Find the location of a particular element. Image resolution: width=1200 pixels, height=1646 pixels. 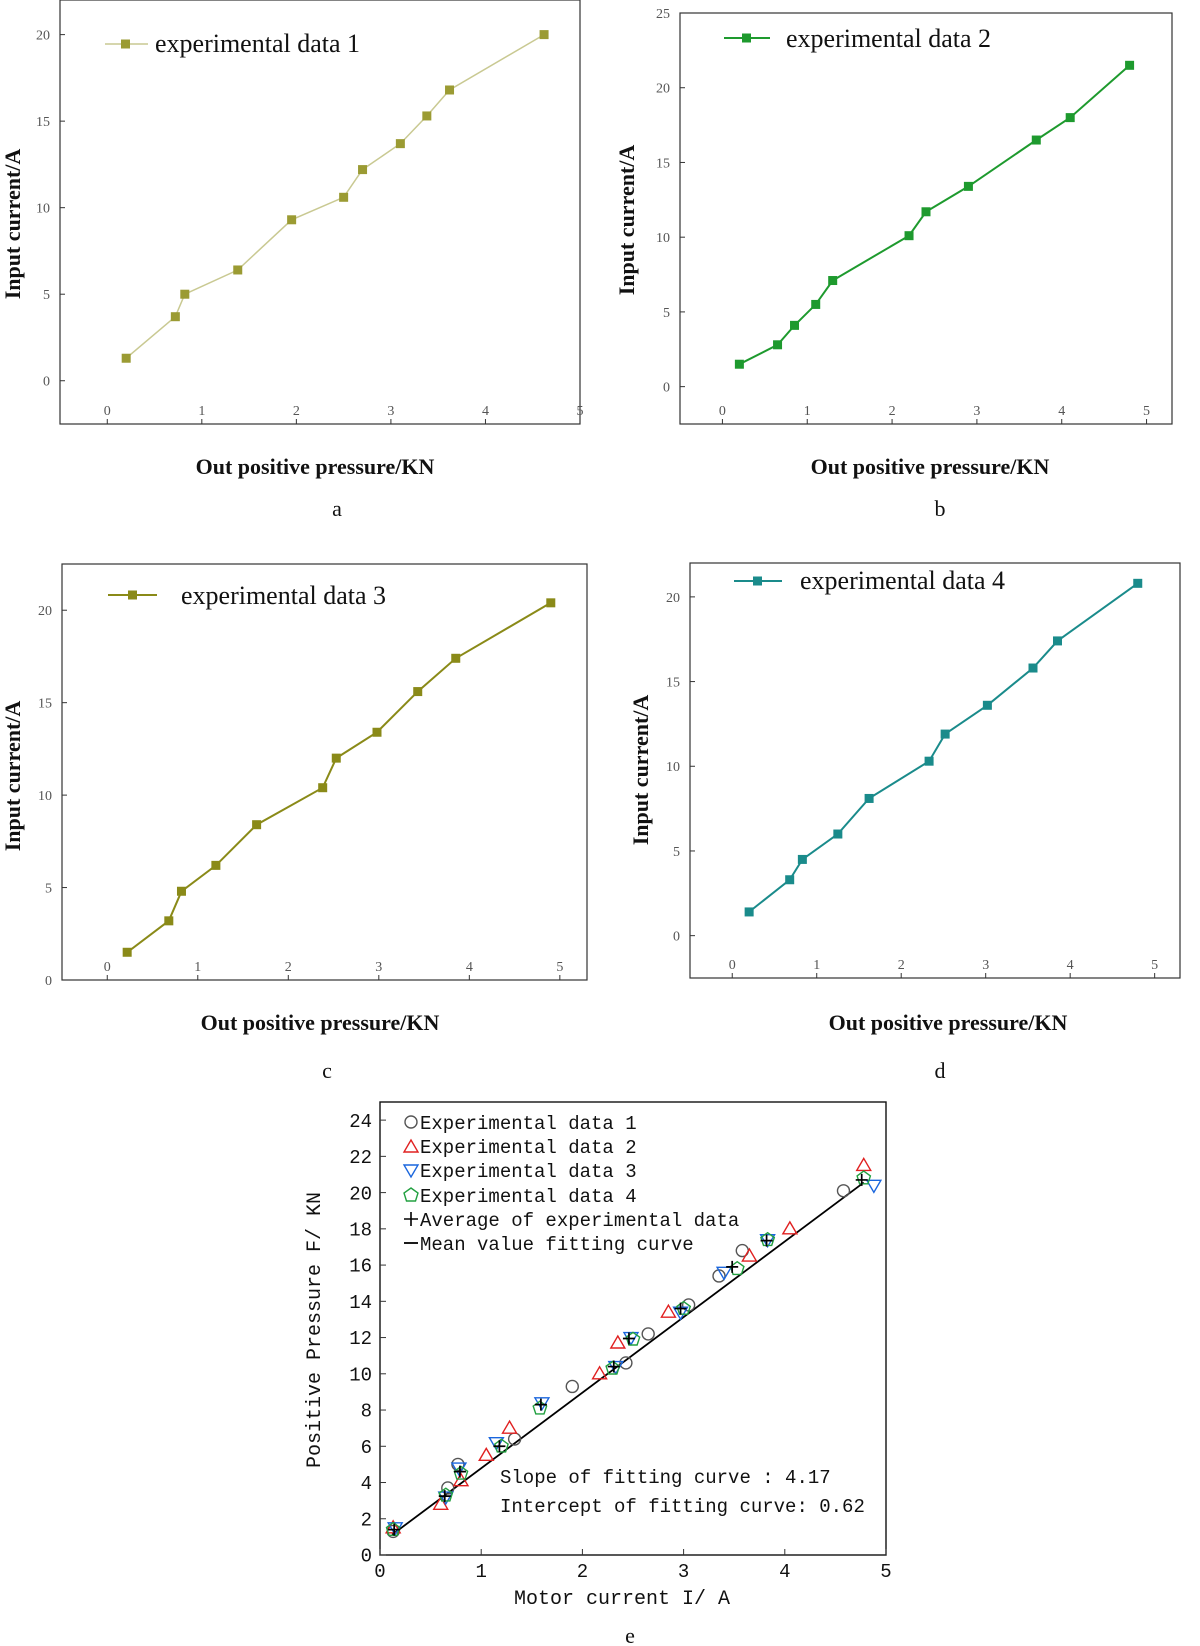

legend: experimental data 2 is located at coordinates (857, 38).